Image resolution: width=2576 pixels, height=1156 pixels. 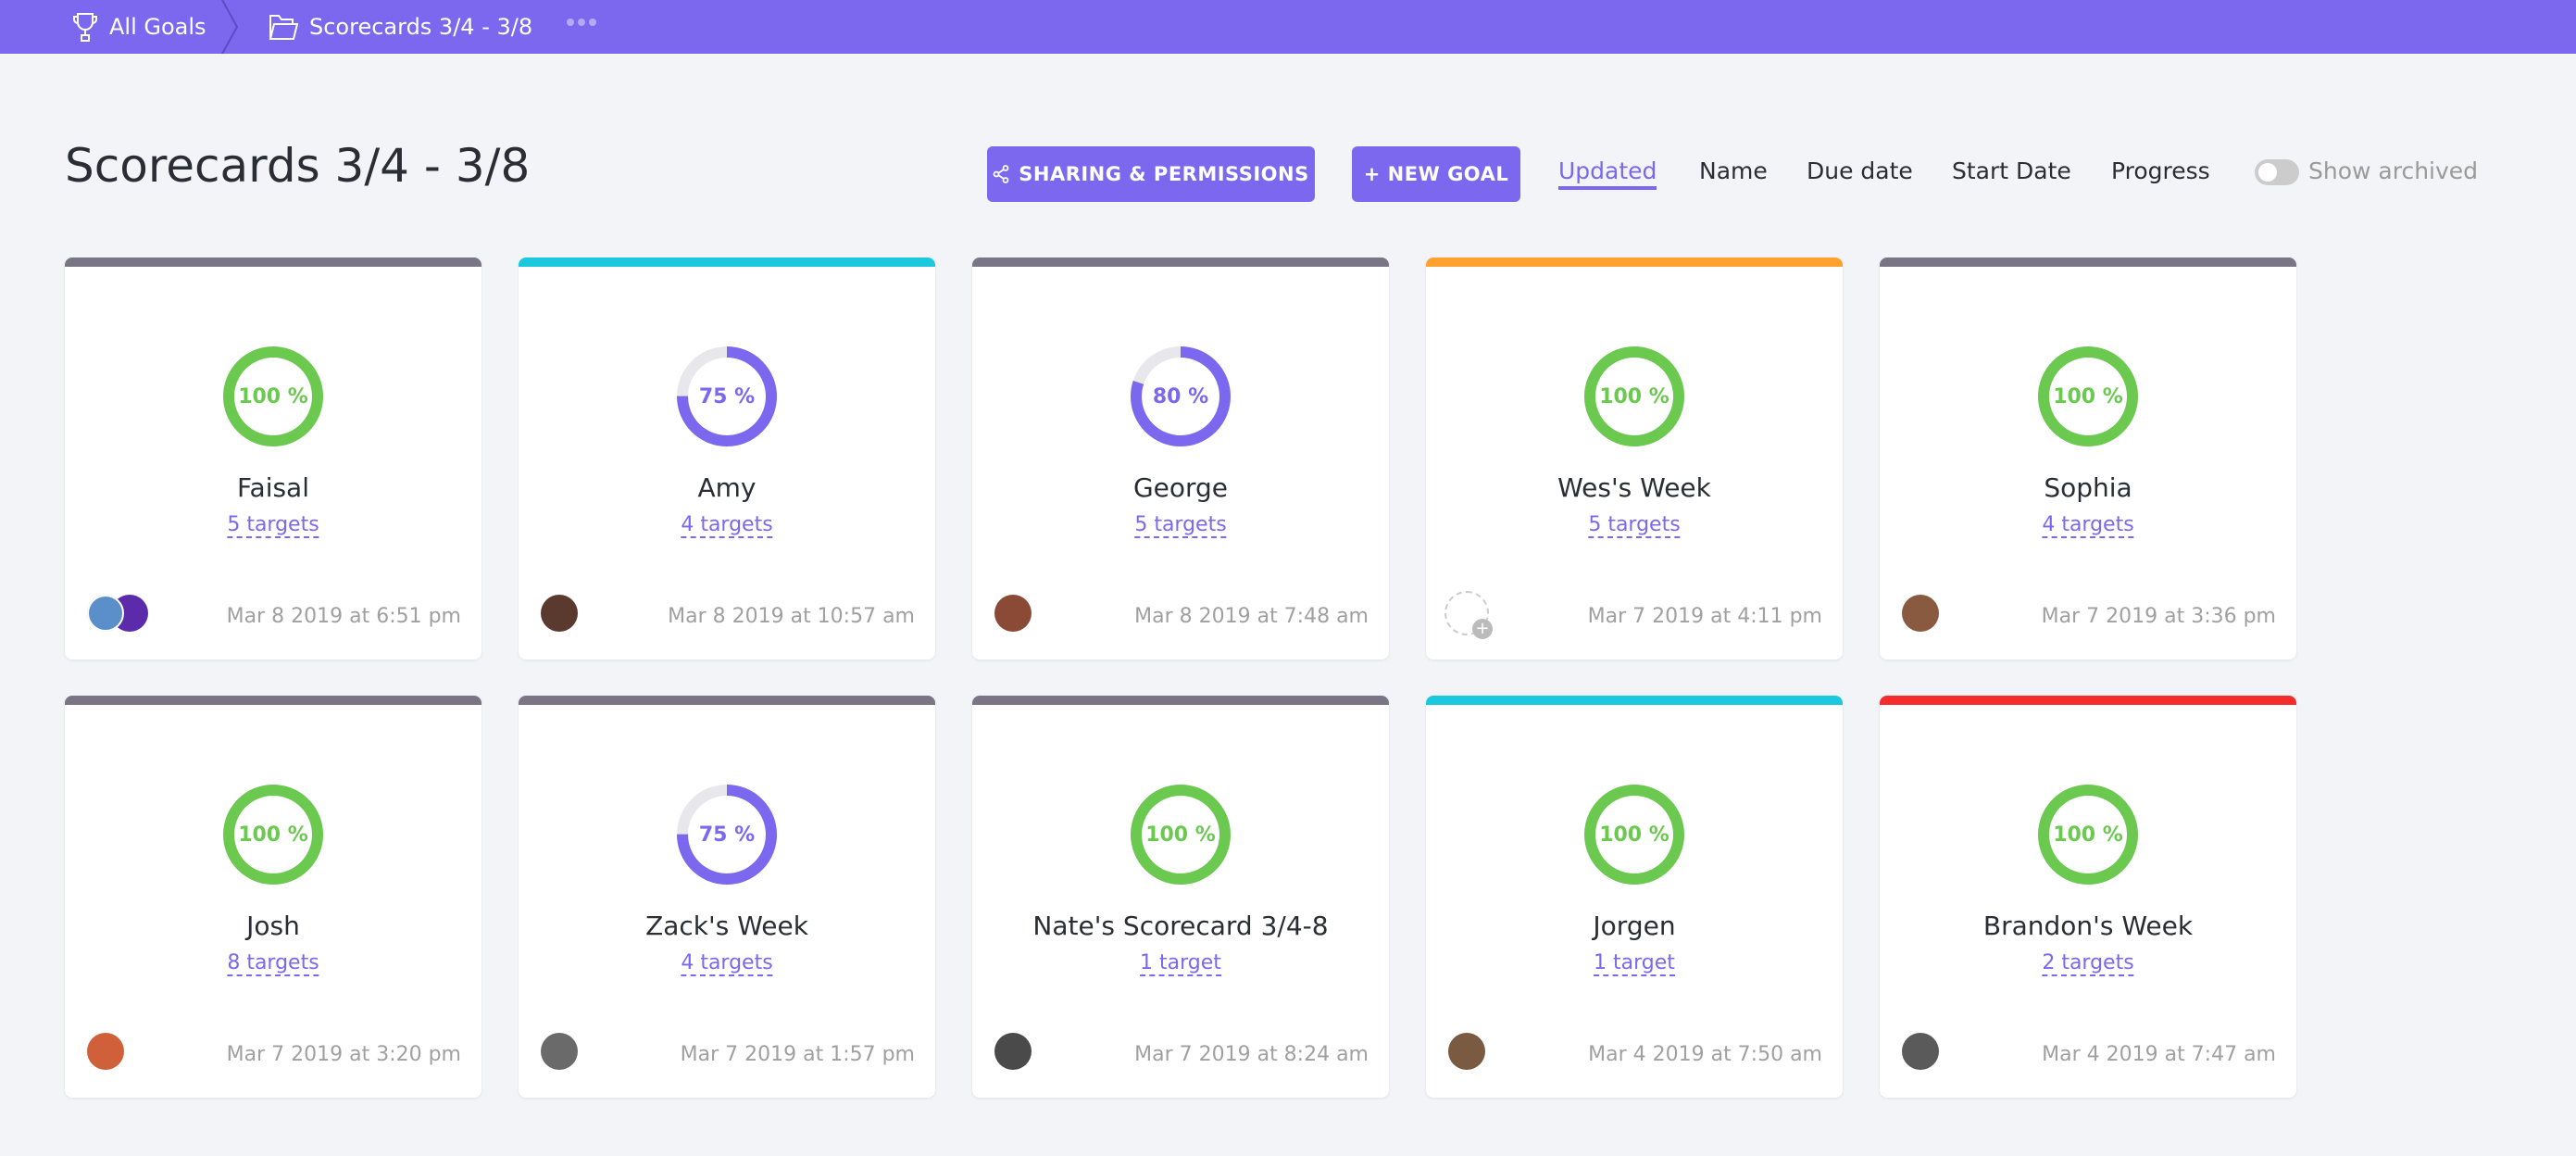 I want to click on updated-date: Mar 7 2019 at 3:36 pm, so click(x=2158, y=617).